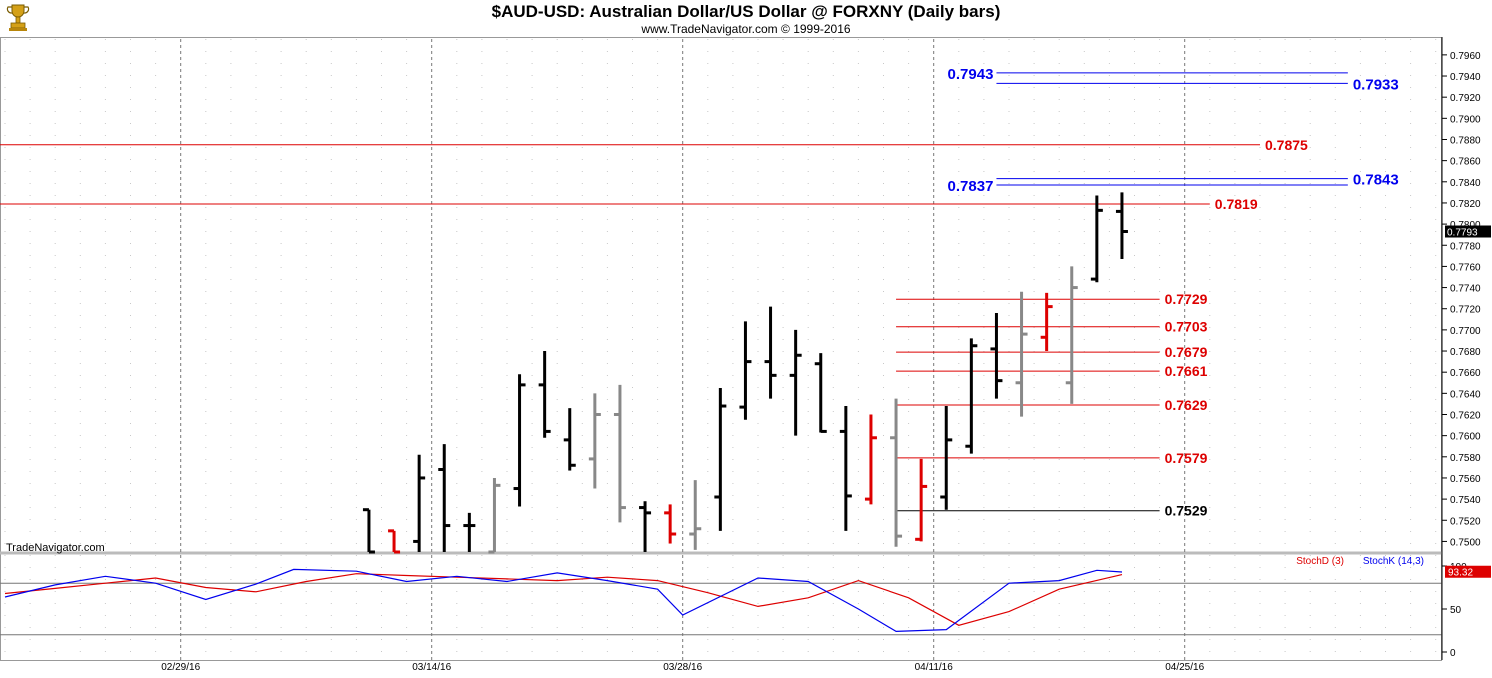  I want to click on y-tick-label: 0.7740, so click(1465, 289).